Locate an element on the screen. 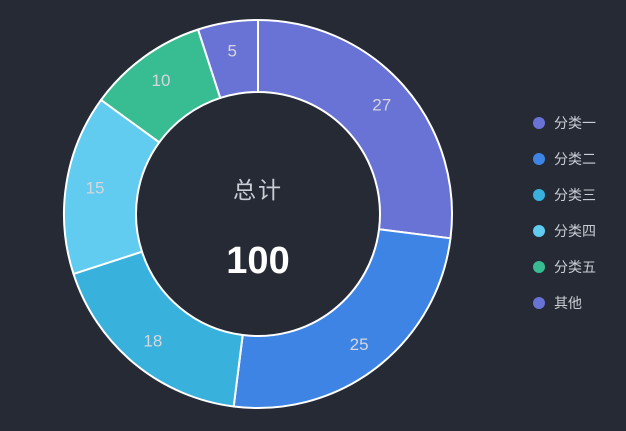  slice-value-label: 27 is located at coordinates (381, 104).